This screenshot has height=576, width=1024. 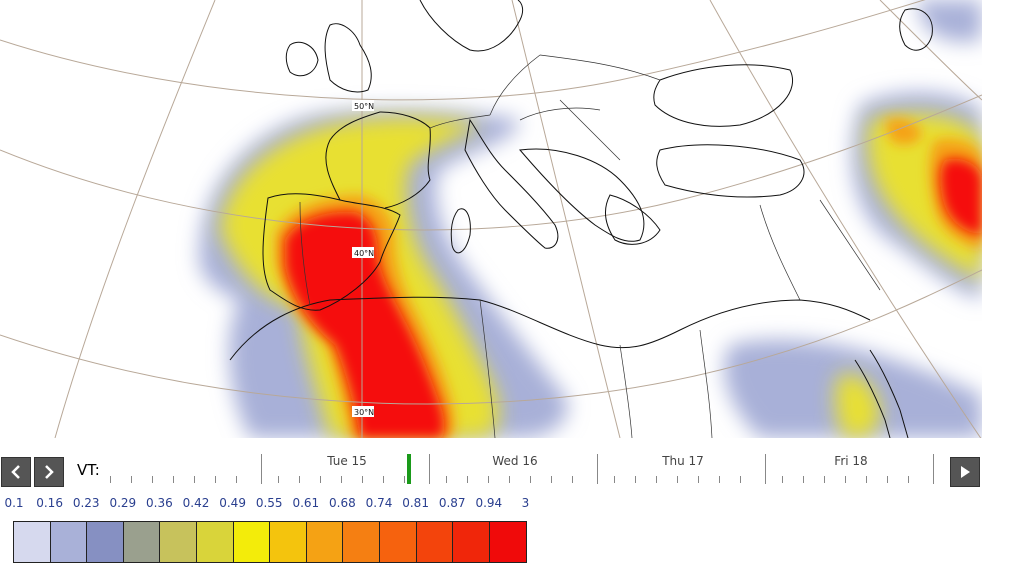 I want to click on latitude-labels: 50°N 40°N 30°N, so click(x=363, y=258).